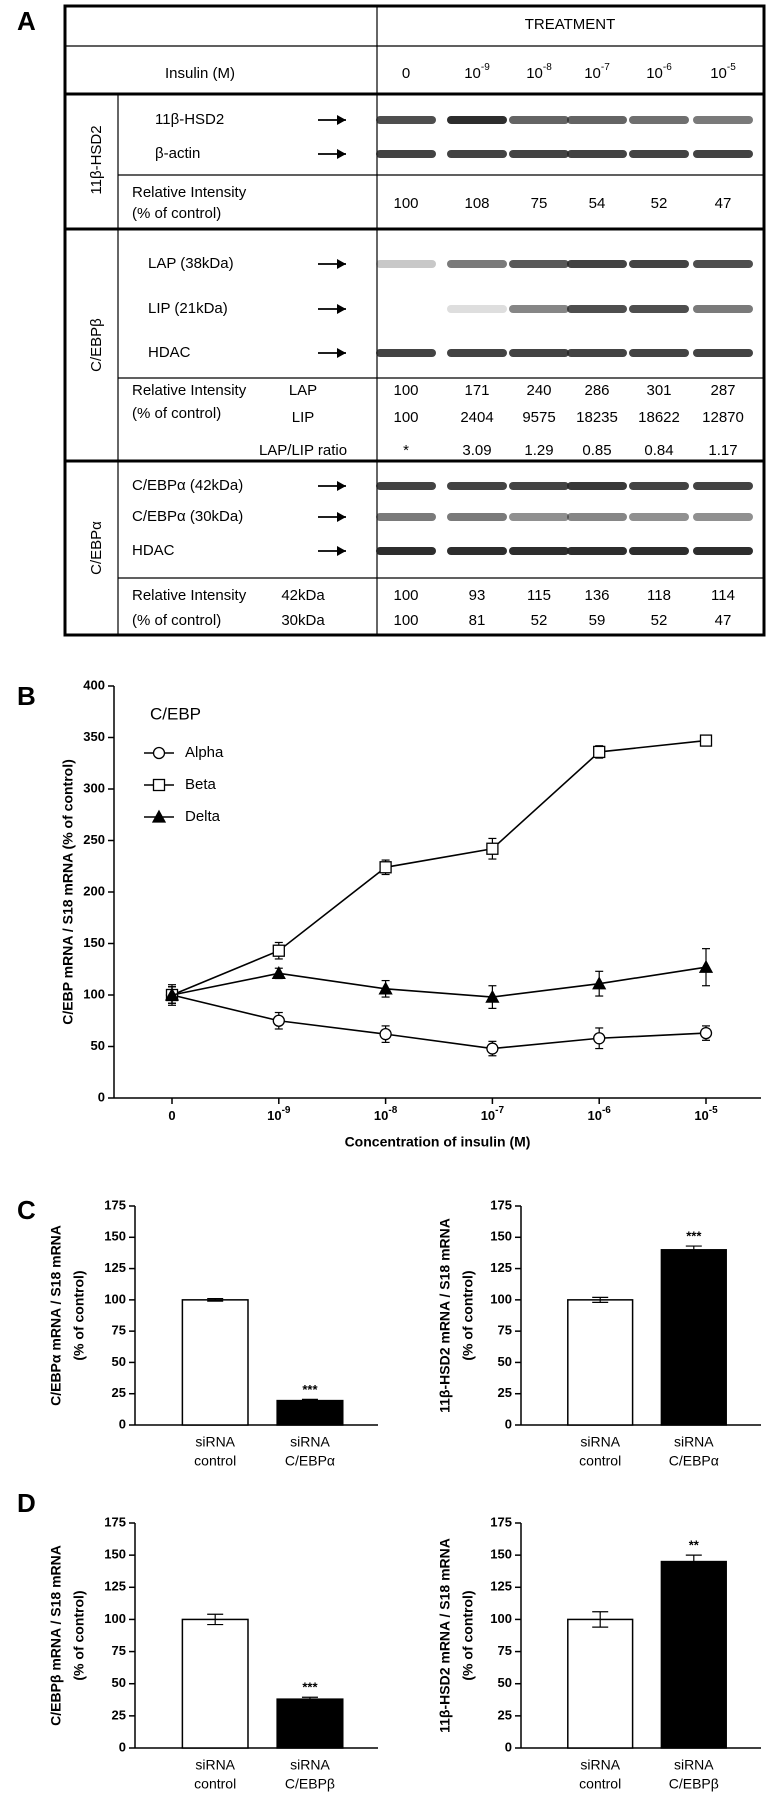 The height and width of the screenshot is (1796, 778). What do you see at coordinates (597, 203) in the screenshot?
I see `cell-value: 54` at bounding box center [597, 203].